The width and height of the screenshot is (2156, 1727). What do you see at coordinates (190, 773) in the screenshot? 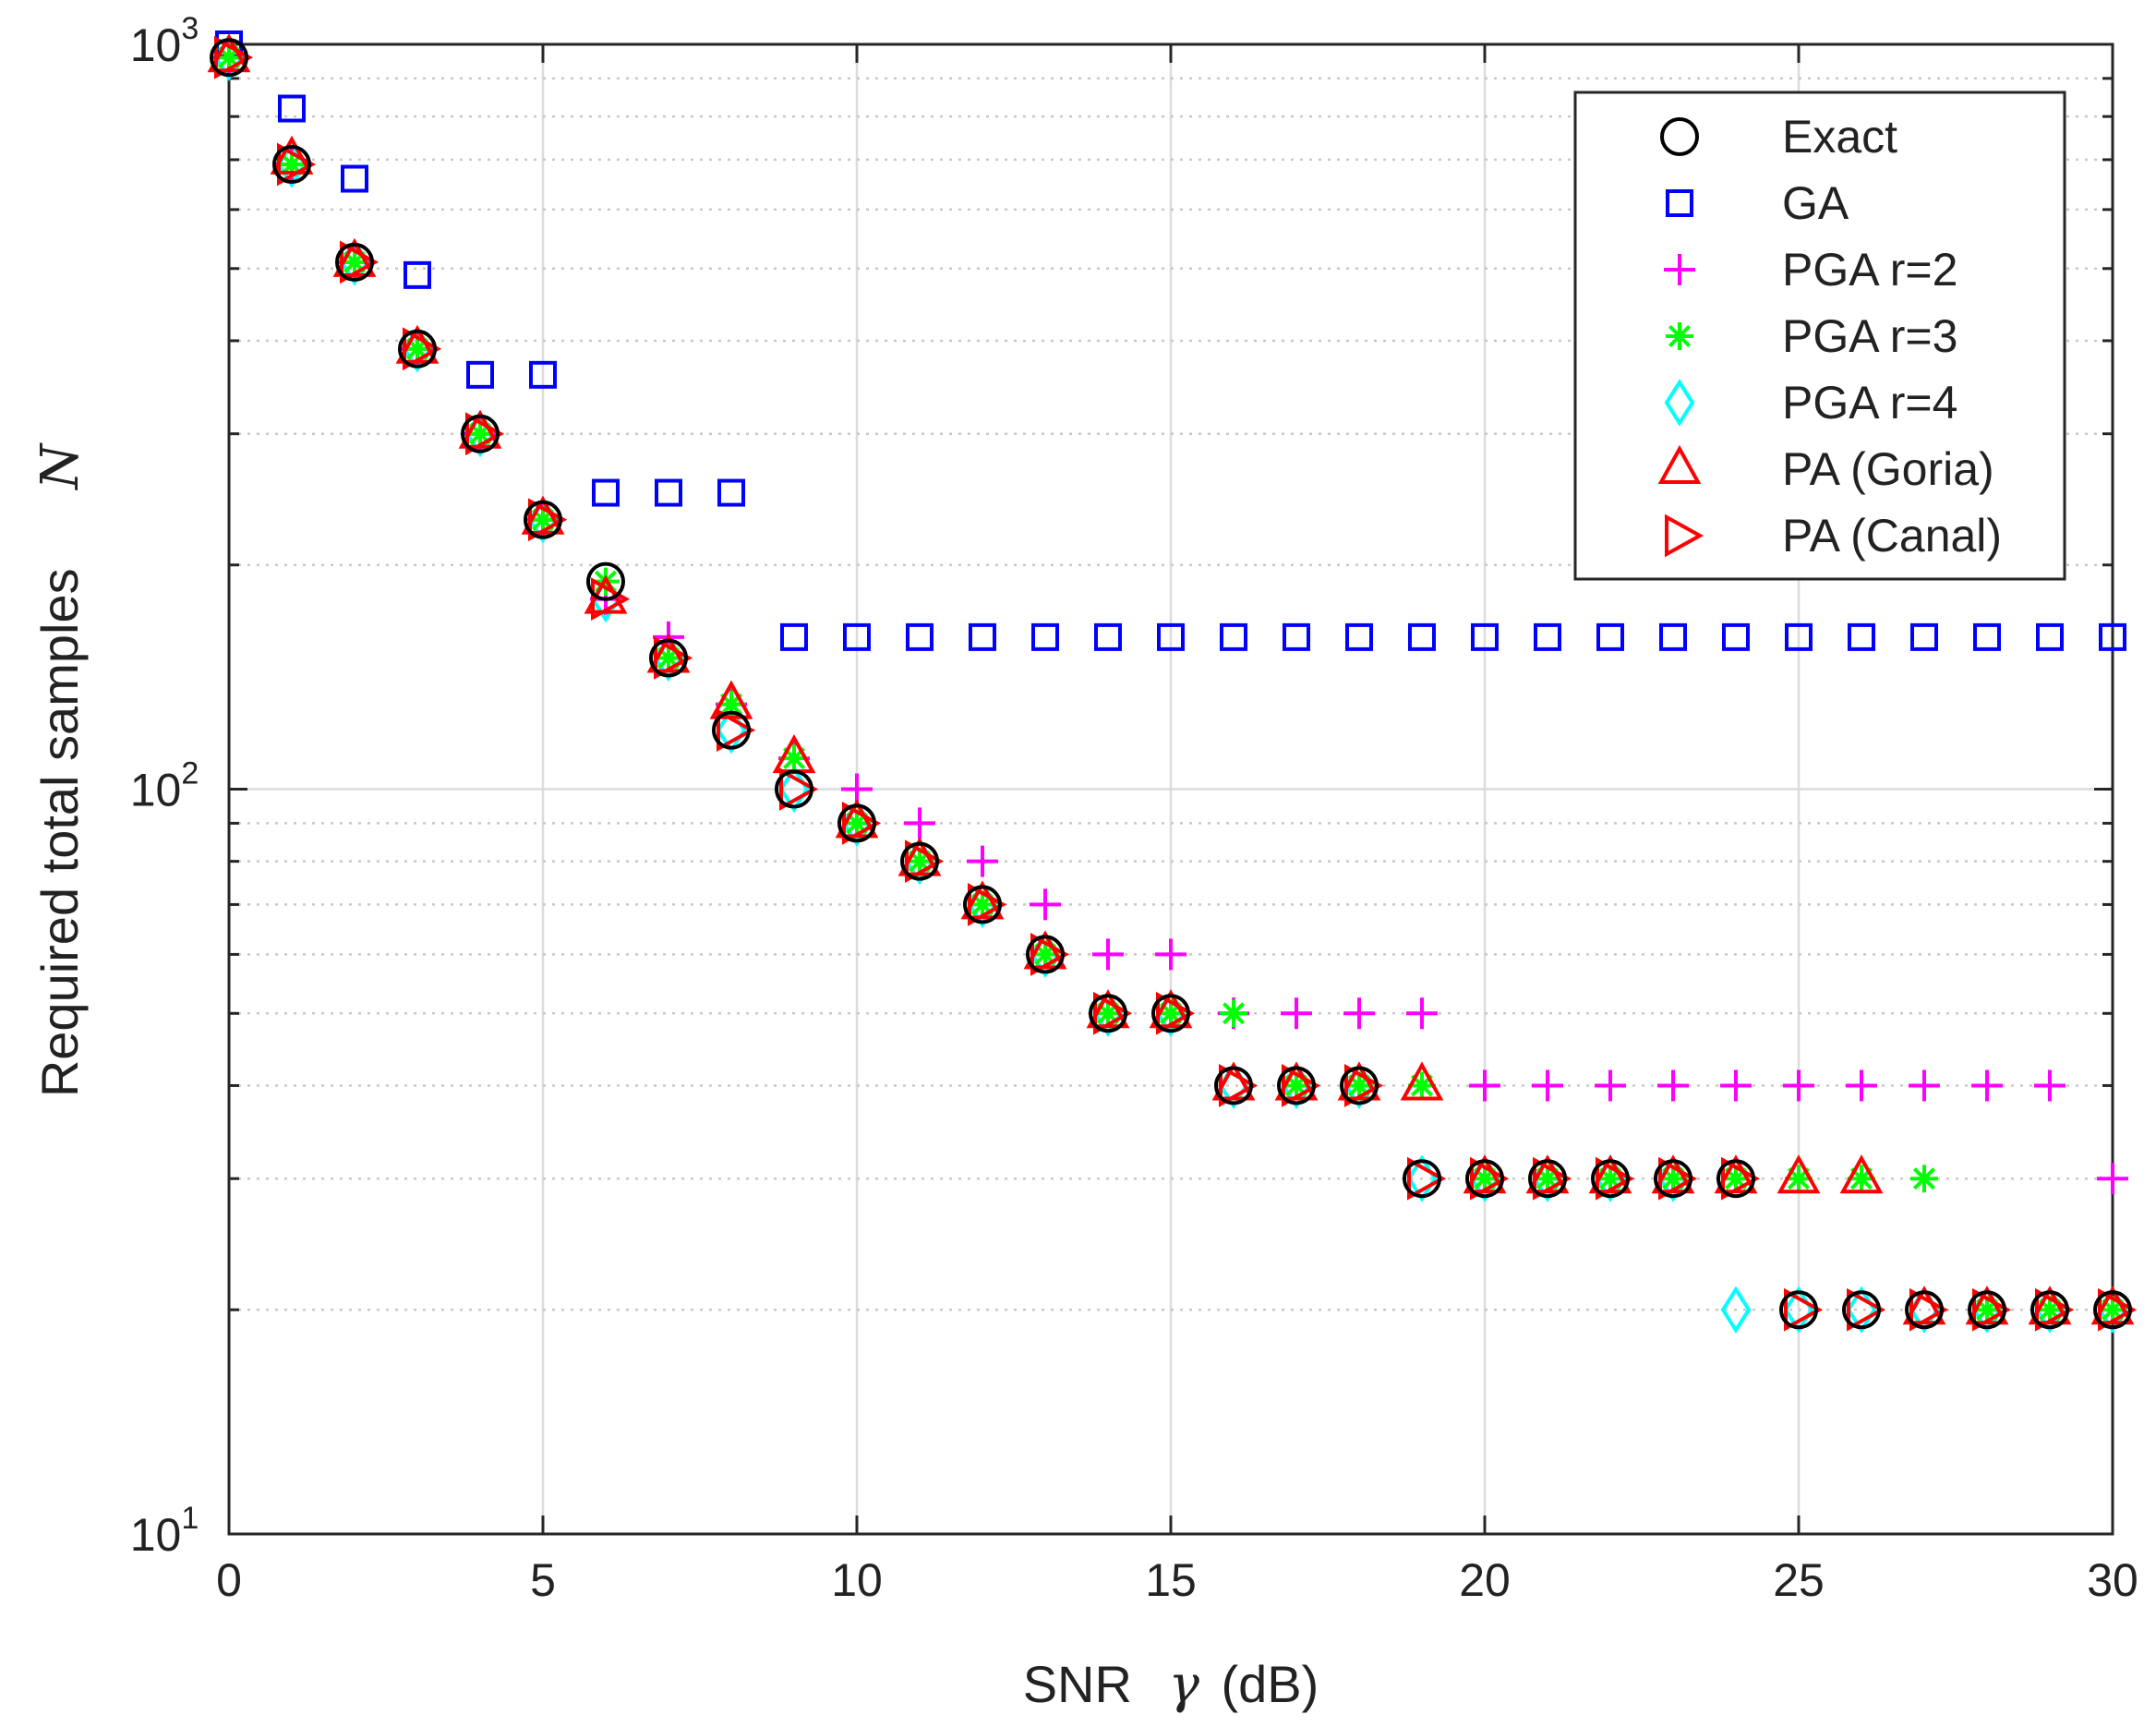
I see `y-tick-exponent: 2` at bounding box center [190, 773].